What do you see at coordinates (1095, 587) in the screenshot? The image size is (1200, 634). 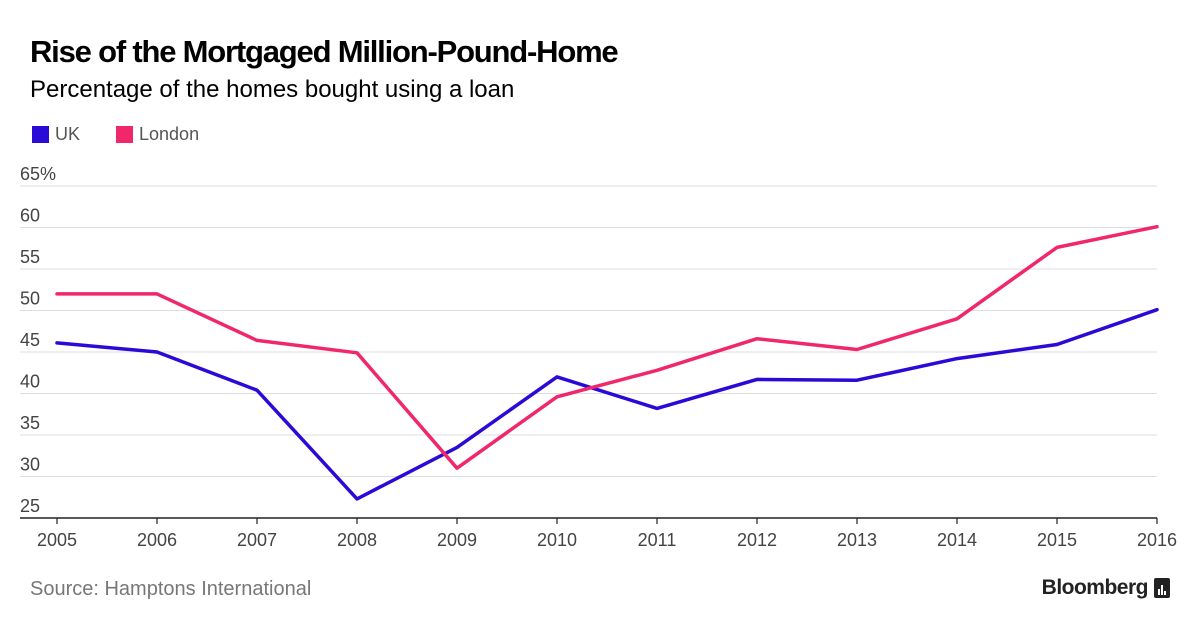 I see `brand-name: Bloomberg` at bounding box center [1095, 587].